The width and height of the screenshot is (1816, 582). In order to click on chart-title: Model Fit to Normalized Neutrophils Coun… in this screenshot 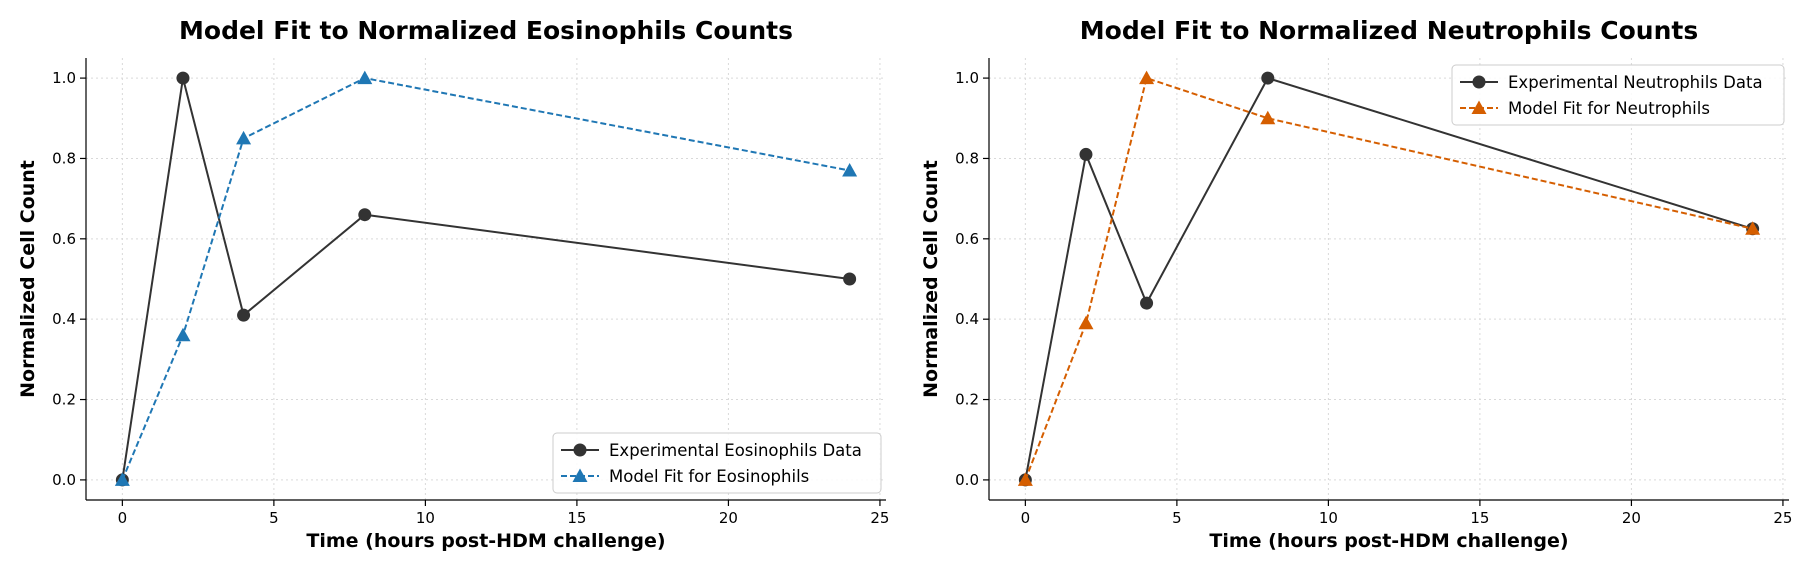, I will do `click(1389, 30)`.